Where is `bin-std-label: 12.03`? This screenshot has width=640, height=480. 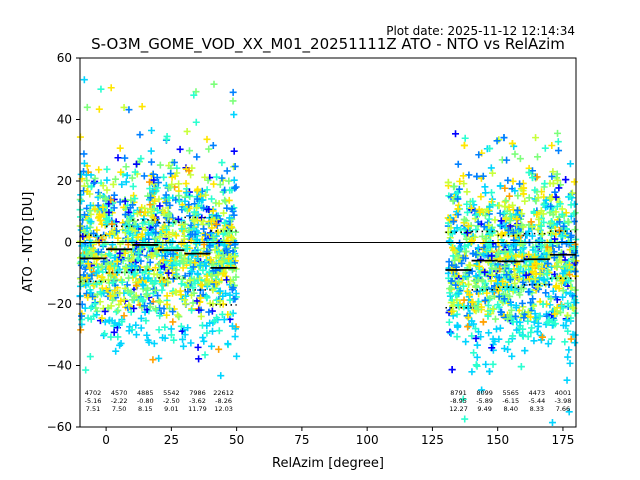 bin-std-label: 12.03 is located at coordinates (223, 409).